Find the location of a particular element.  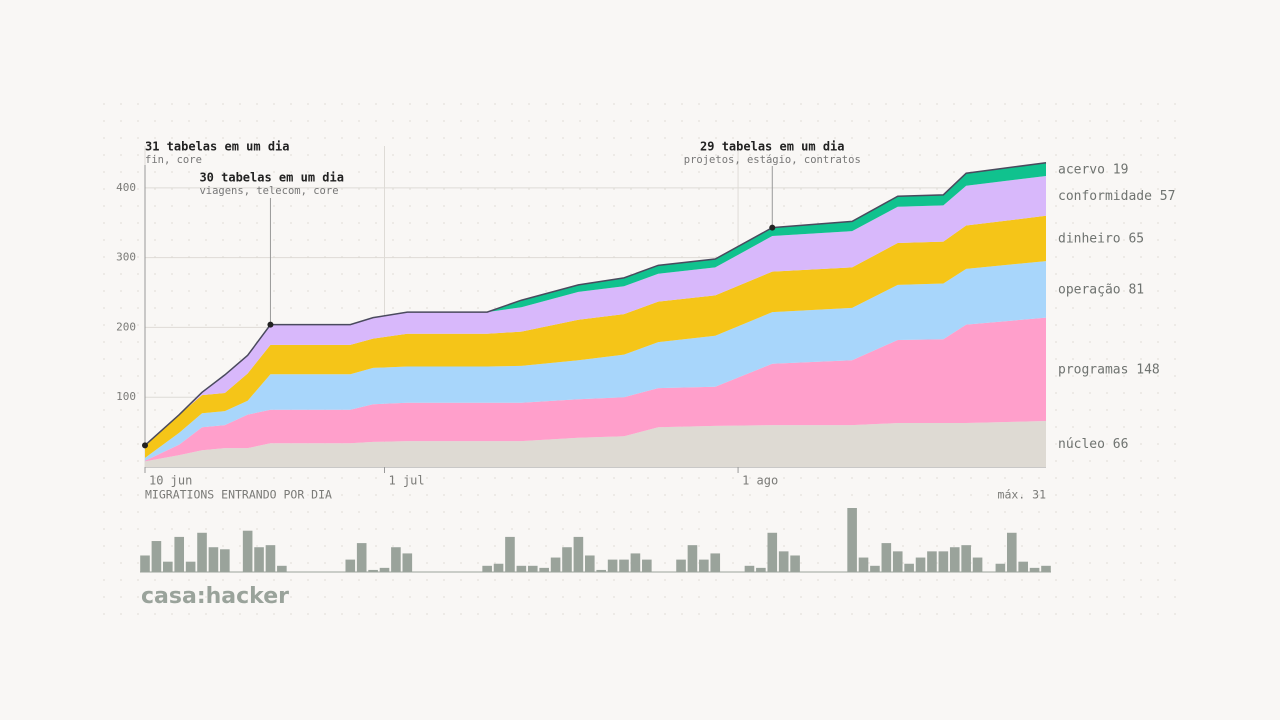

series-name: acervo is located at coordinates (1081, 169).